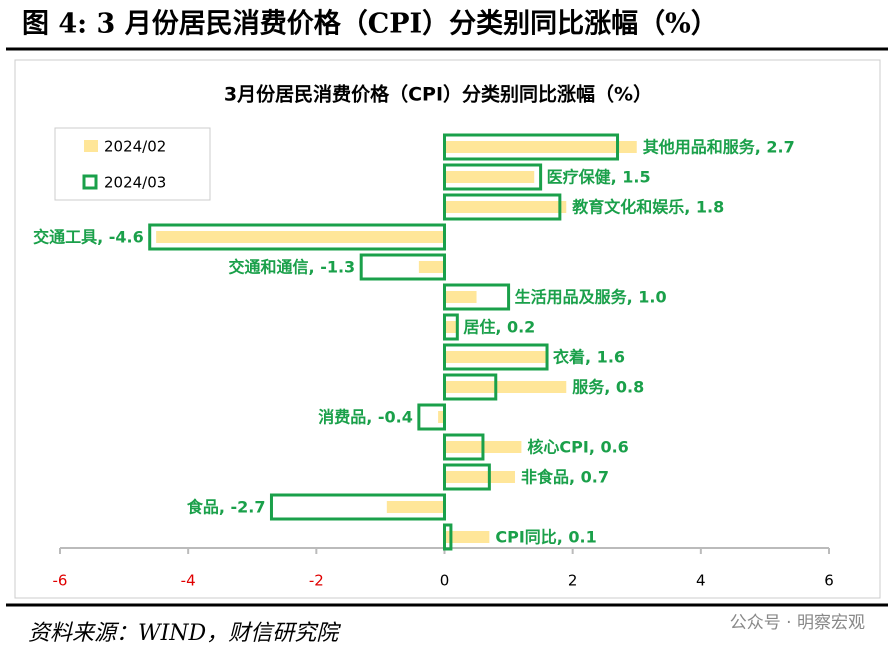  Describe the element at coordinates (292, 267) in the screenshot. I see `data-label: 交通和通信, -1.3` at that location.